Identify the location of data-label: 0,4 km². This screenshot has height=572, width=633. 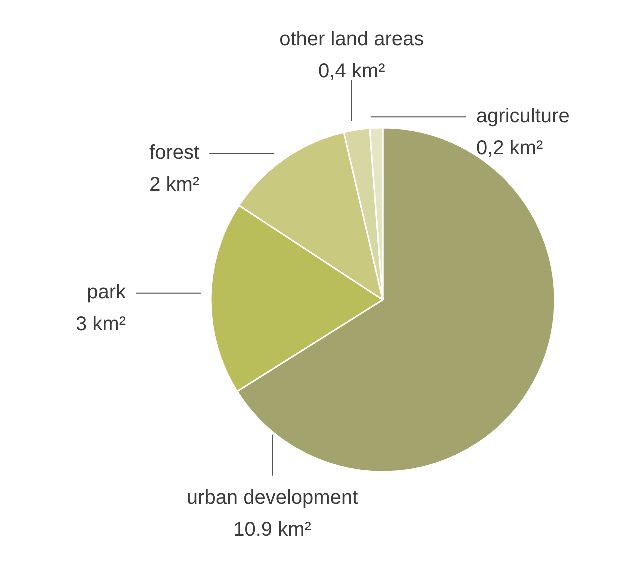
(352, 71).